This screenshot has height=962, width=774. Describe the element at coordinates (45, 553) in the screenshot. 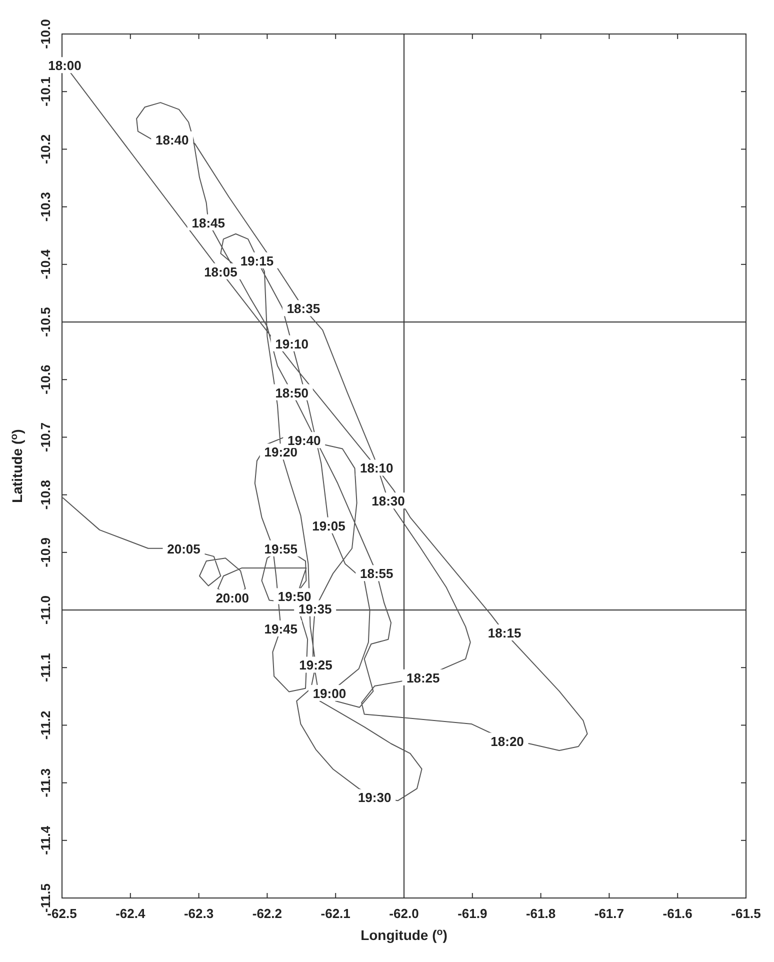

I see `y-tick-label: -10.9` at that location.